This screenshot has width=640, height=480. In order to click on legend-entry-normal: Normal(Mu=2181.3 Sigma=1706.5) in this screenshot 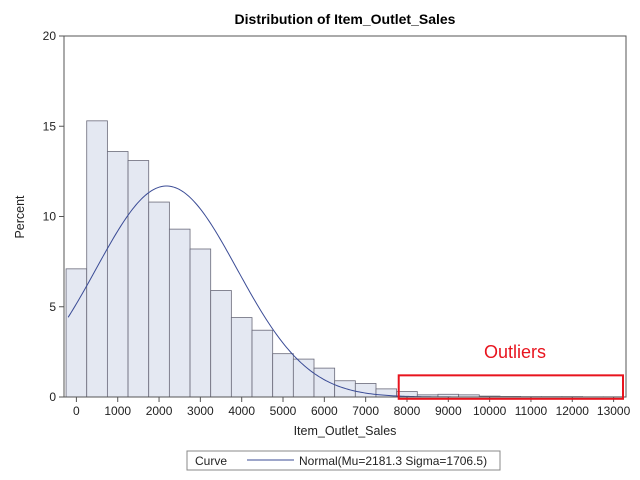, I will do `click(393, 461)`.